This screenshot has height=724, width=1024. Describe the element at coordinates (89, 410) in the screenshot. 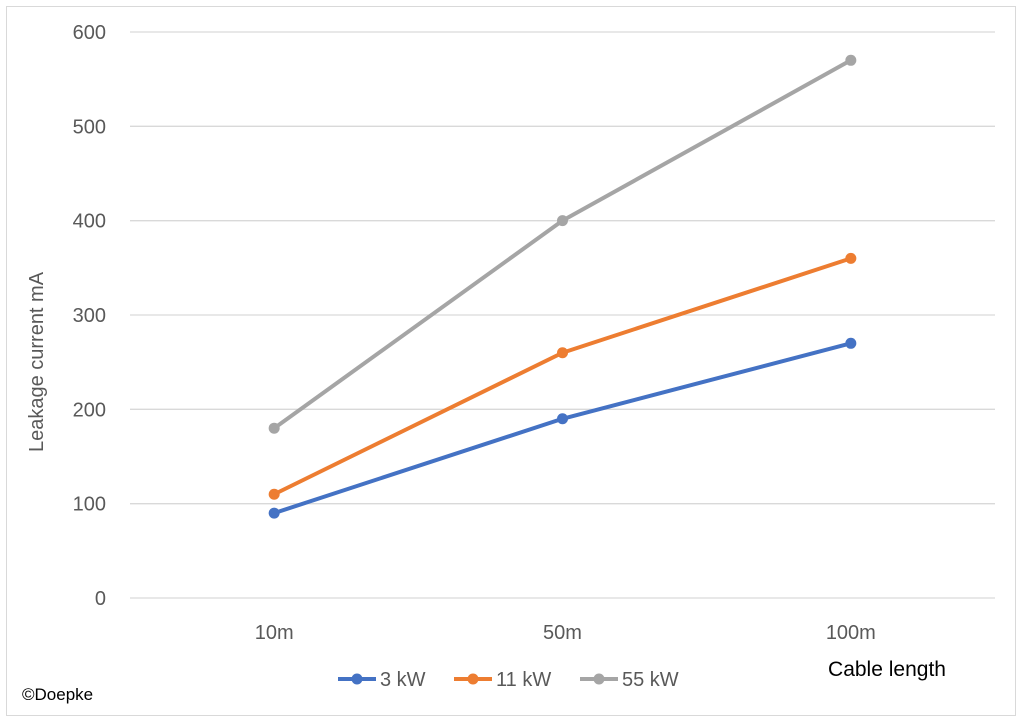

I see `y-tick-label: 200` at that location.